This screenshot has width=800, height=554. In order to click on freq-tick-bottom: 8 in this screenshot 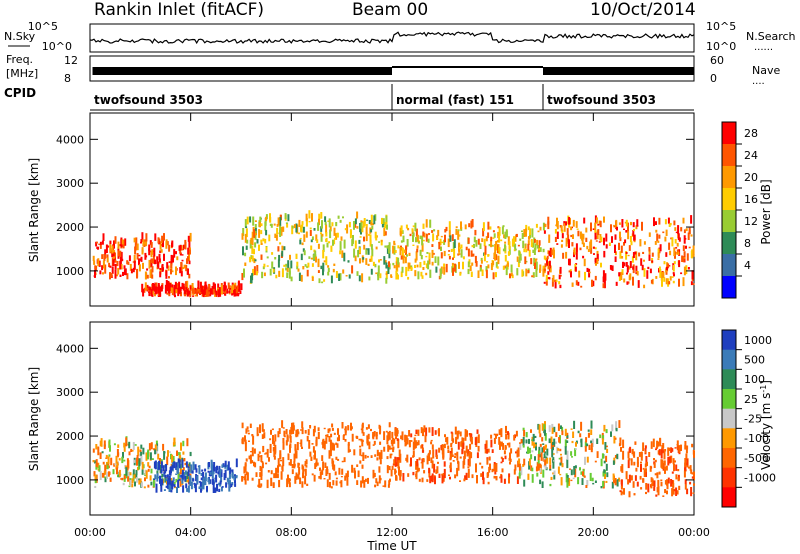, I will do `click(67, 78)`.